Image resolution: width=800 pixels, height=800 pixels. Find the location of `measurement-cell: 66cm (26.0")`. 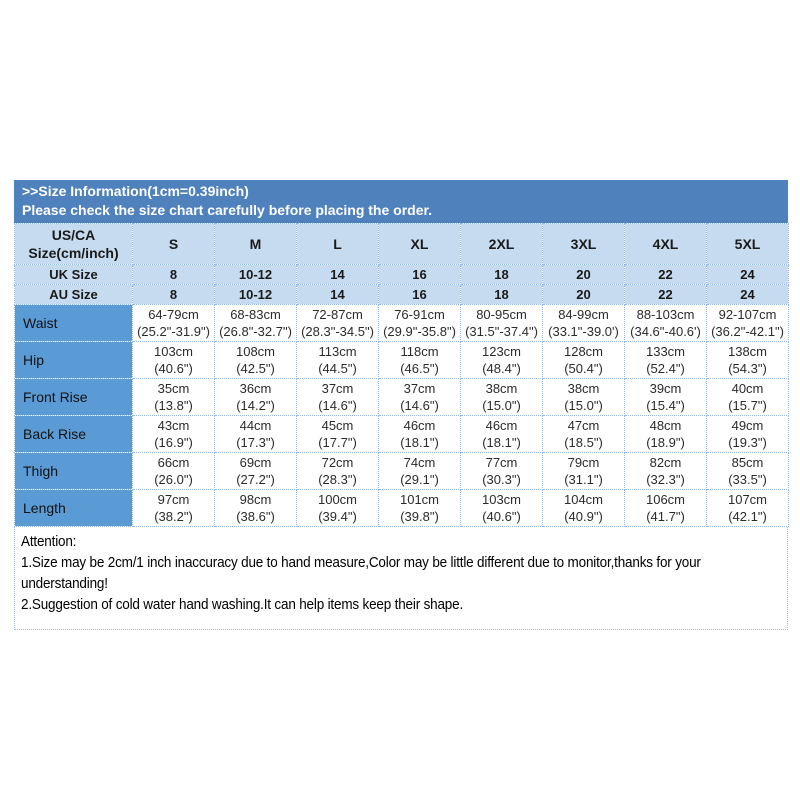

measurement-cell: 66cm (26.0") is located at coordinates (173, 471).